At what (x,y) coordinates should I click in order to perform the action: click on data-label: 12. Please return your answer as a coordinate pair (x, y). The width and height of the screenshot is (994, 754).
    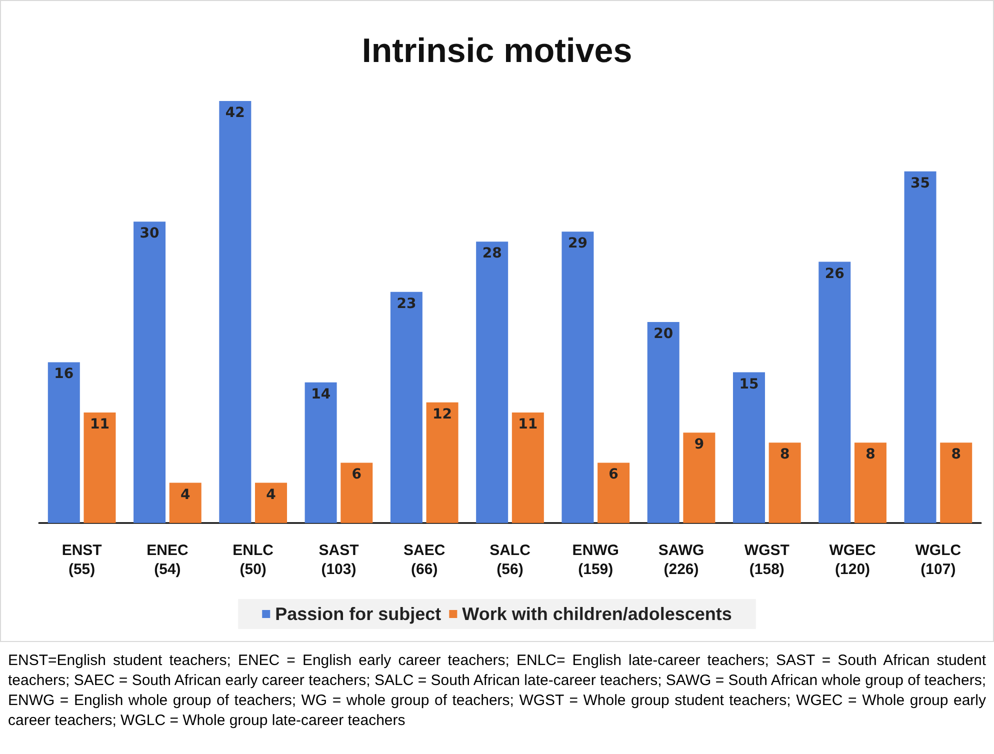
    Looking at the image, I should click on (442, 414).